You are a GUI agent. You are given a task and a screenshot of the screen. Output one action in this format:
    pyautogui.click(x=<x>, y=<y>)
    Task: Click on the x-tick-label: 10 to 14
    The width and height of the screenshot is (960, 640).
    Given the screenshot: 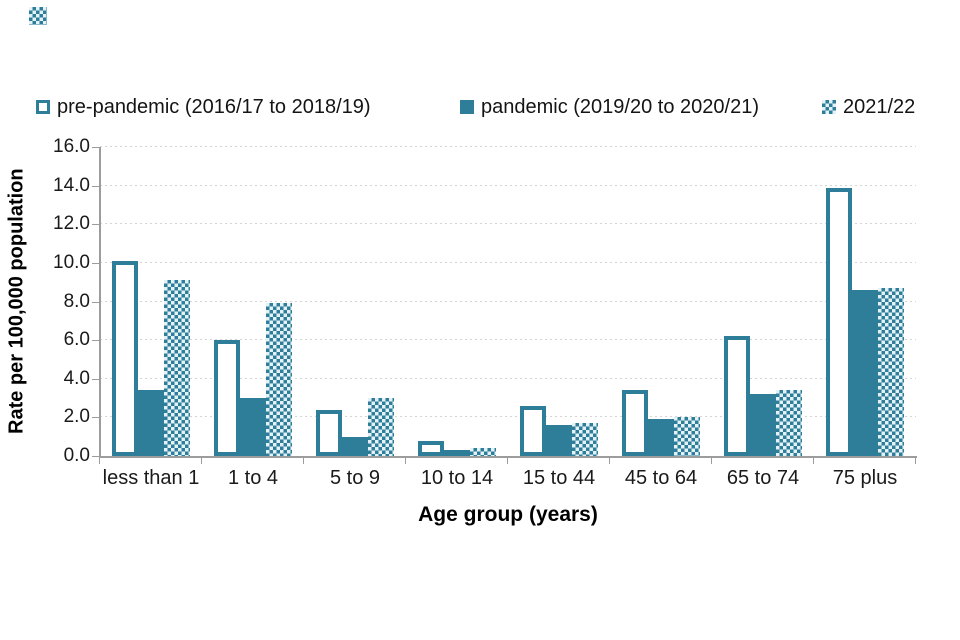 What is the action you would take?
    pyautogui.click(x=457, y=478)
    